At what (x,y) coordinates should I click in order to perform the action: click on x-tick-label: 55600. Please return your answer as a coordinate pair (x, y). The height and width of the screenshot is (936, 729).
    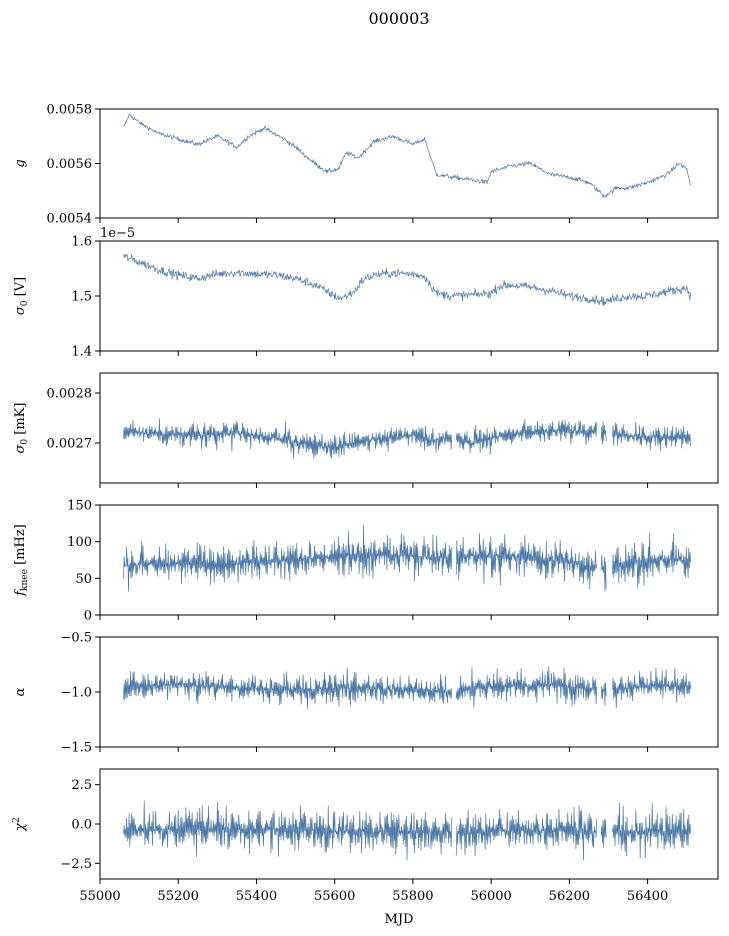
    Looking at the image, I should click on (334, 896).